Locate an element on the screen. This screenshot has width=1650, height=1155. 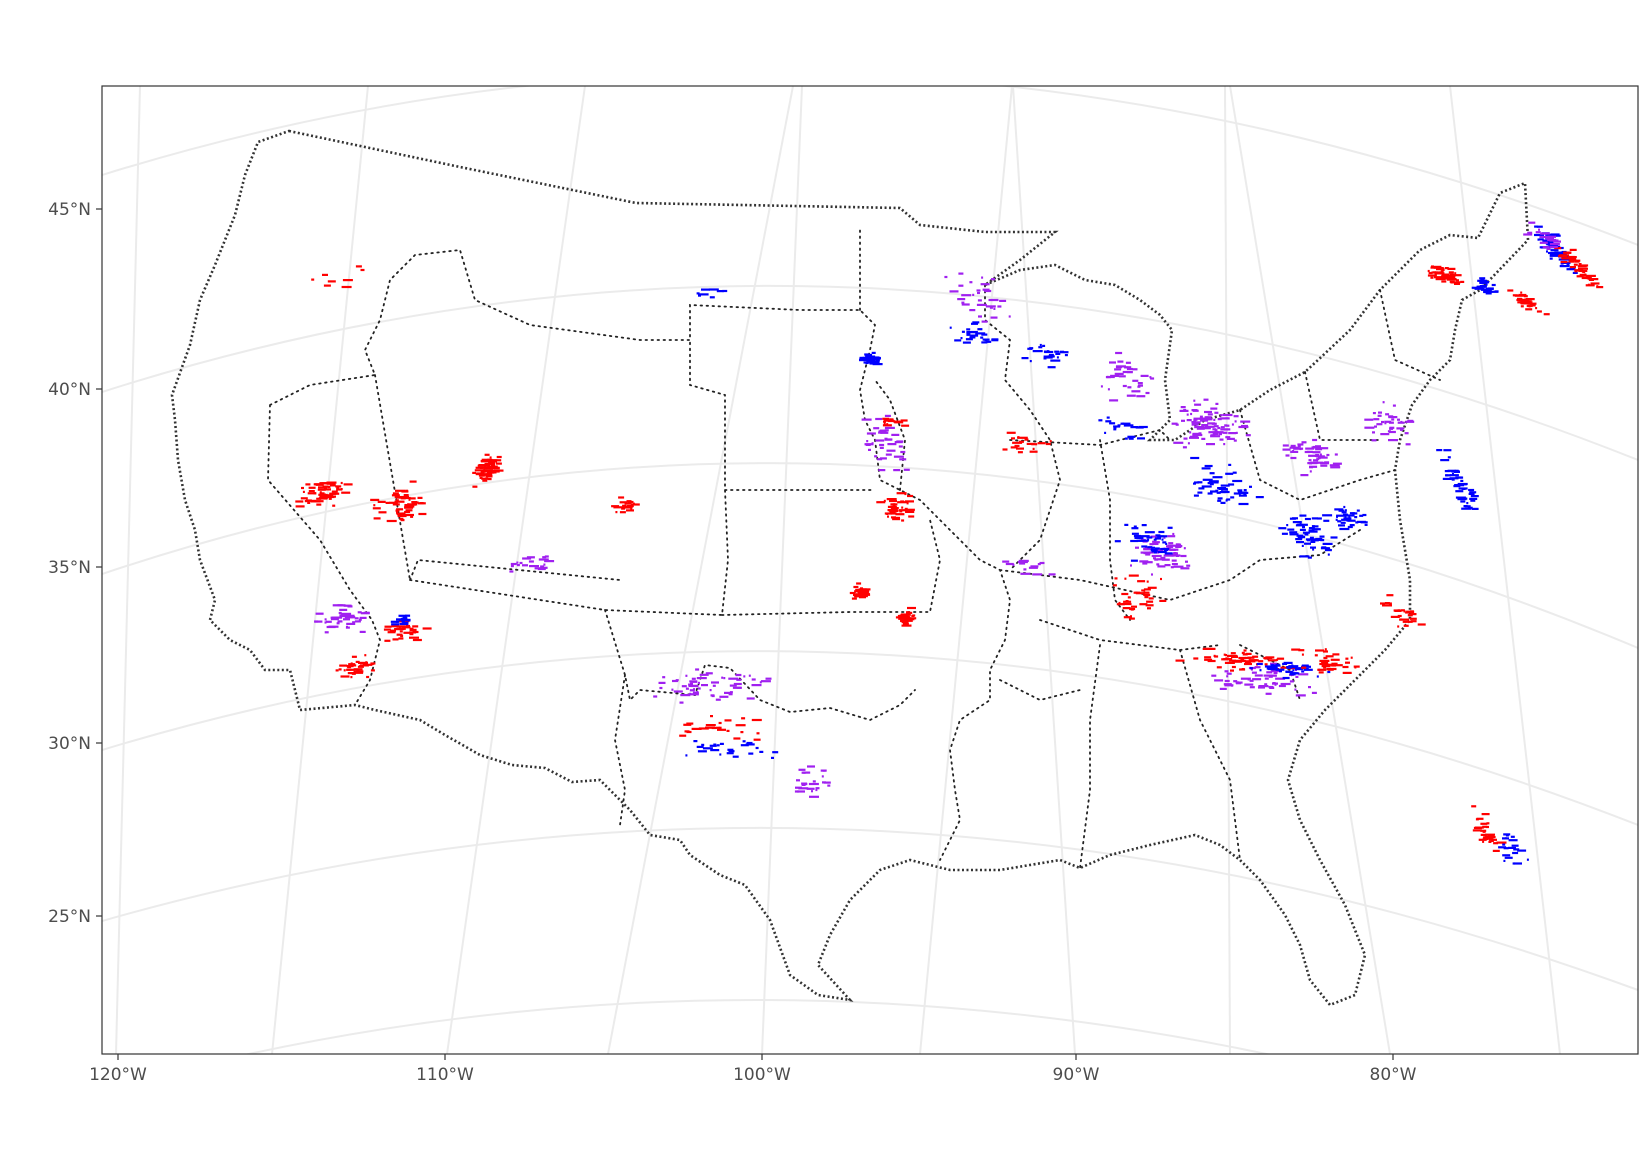
parallel-30n is located at coordinates (870, 738).